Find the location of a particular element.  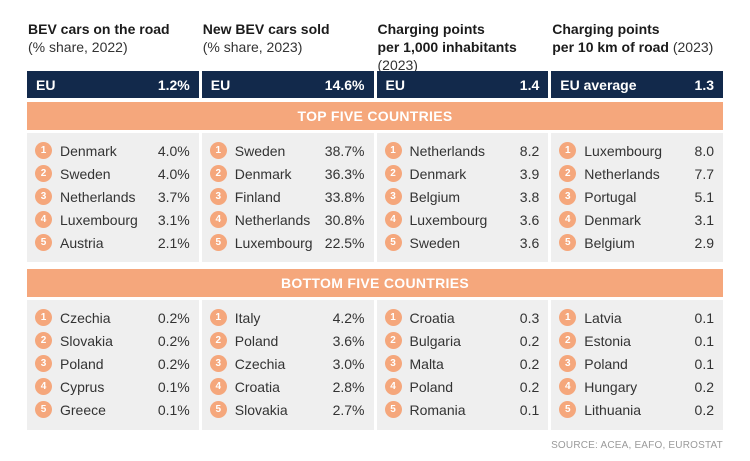

country-name: Denmark is located at coordinates (263, 173).